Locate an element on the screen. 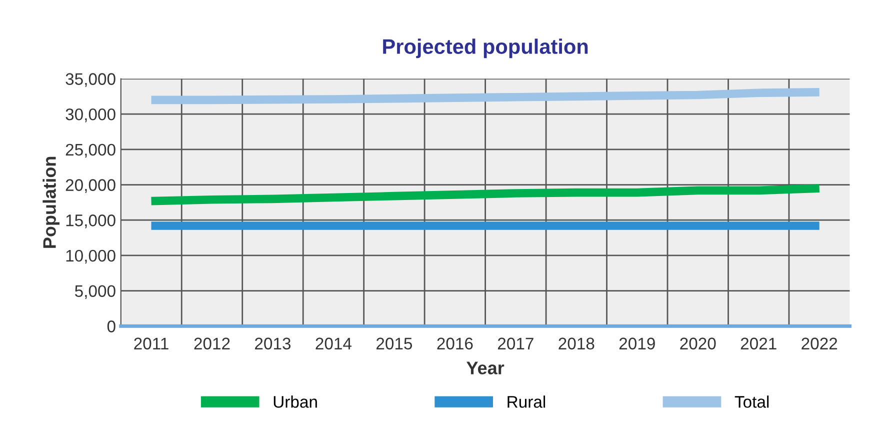 The image size is (876, 428). x-tick-label: 2012 is located at coordinates (212, 344).